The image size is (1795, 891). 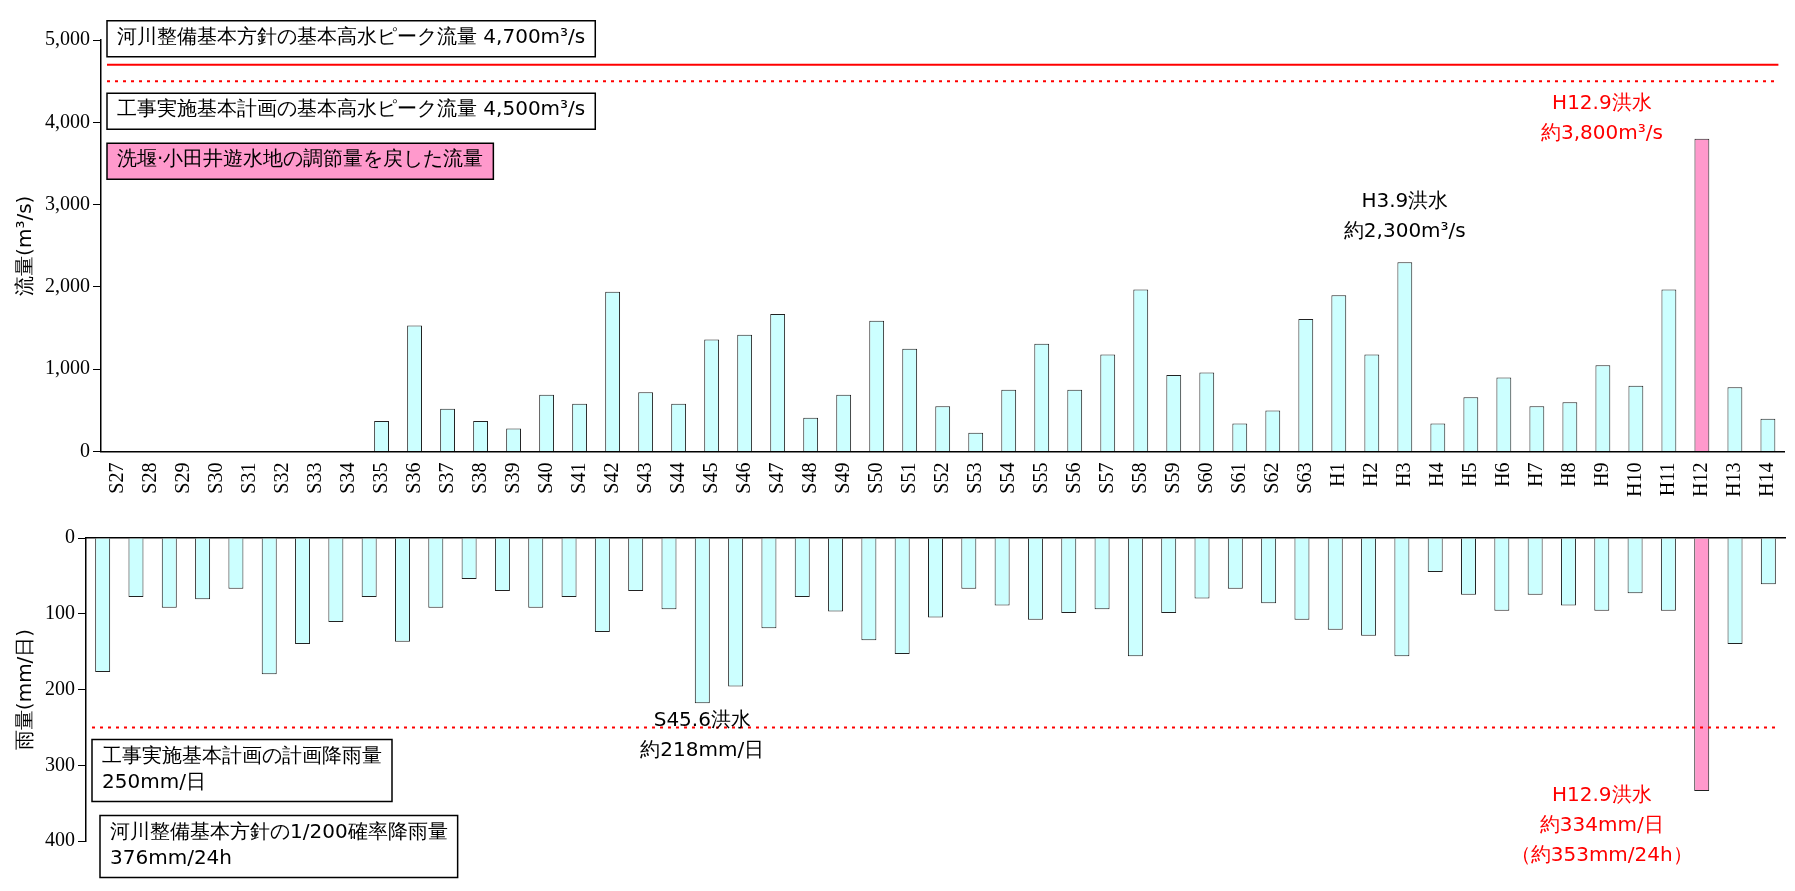 What do you see at coordinates (1766, 480) in the screenshot?
I see `x-tick-label: H14` at bounding box center [1766, 480].